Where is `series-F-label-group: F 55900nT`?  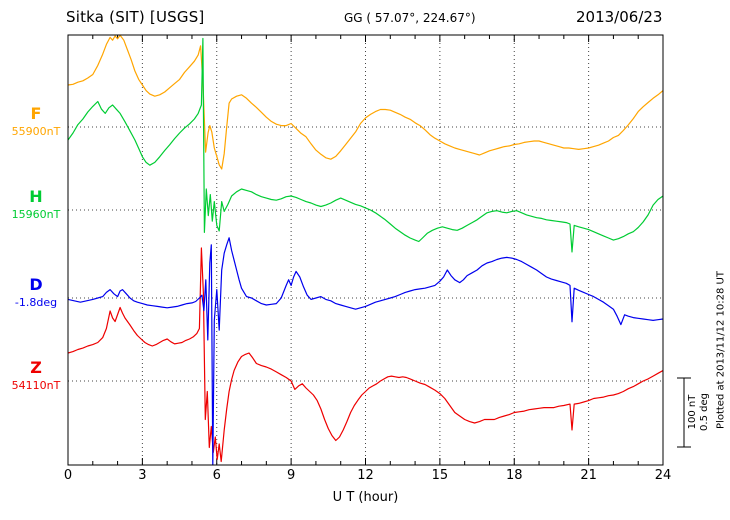
series-F-label-group: F 55900nT is located at coordinates (36, 121).